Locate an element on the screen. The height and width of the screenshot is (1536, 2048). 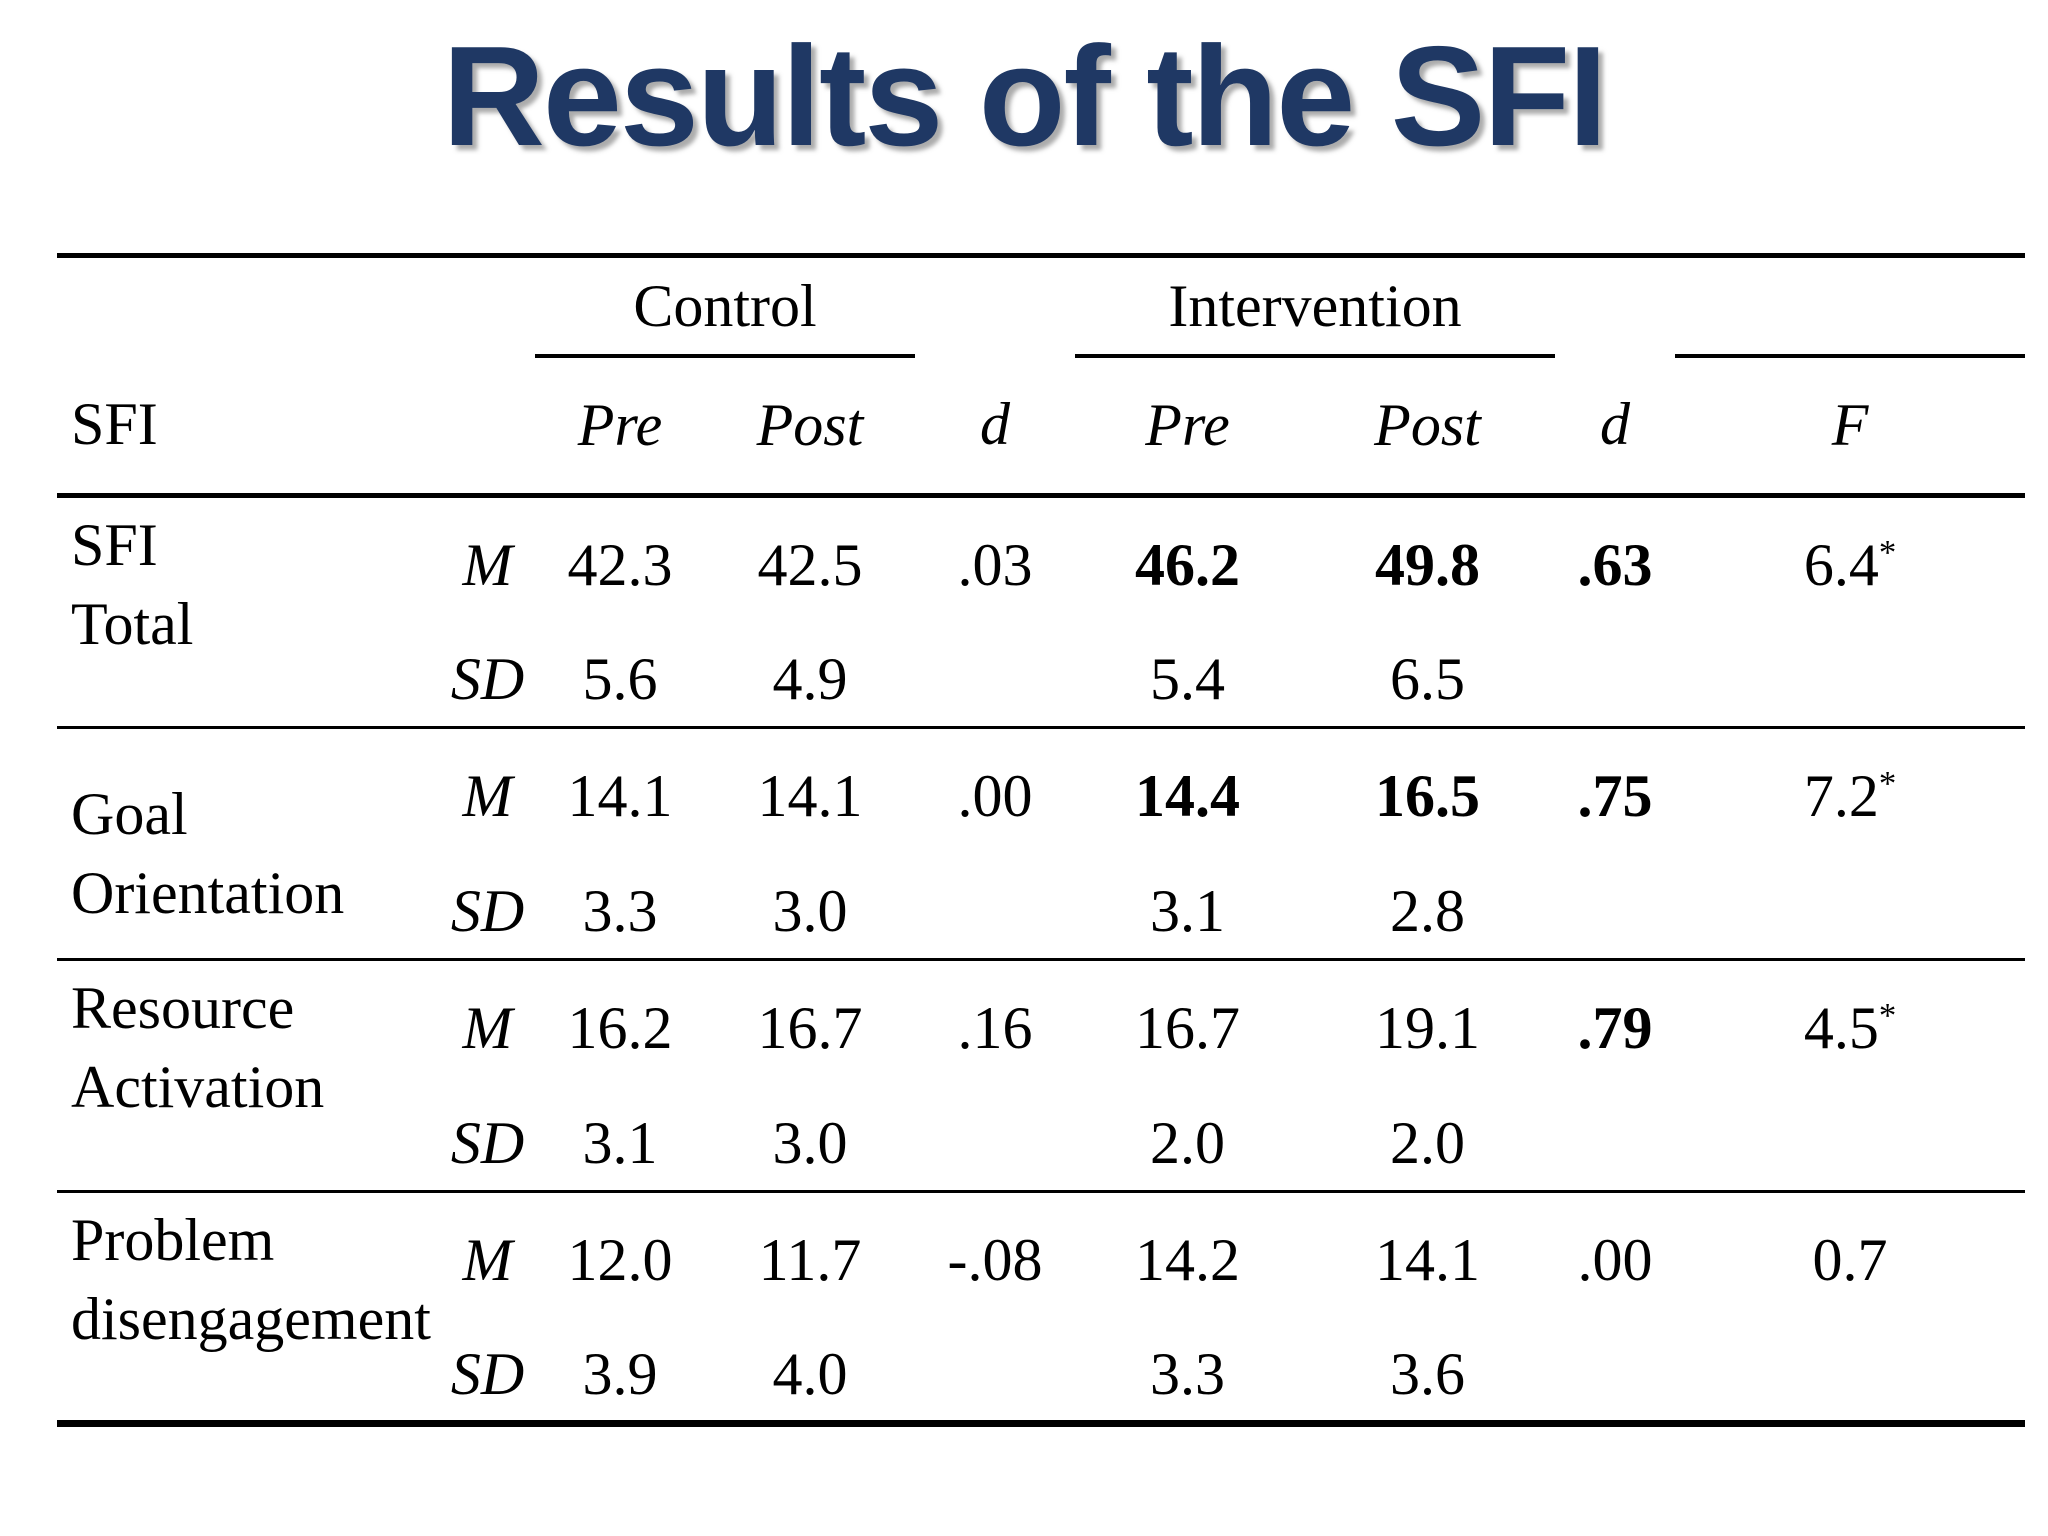
column-header-row: SFI Pre Post d Pre Post d F is located at coordinates (1041, 426).